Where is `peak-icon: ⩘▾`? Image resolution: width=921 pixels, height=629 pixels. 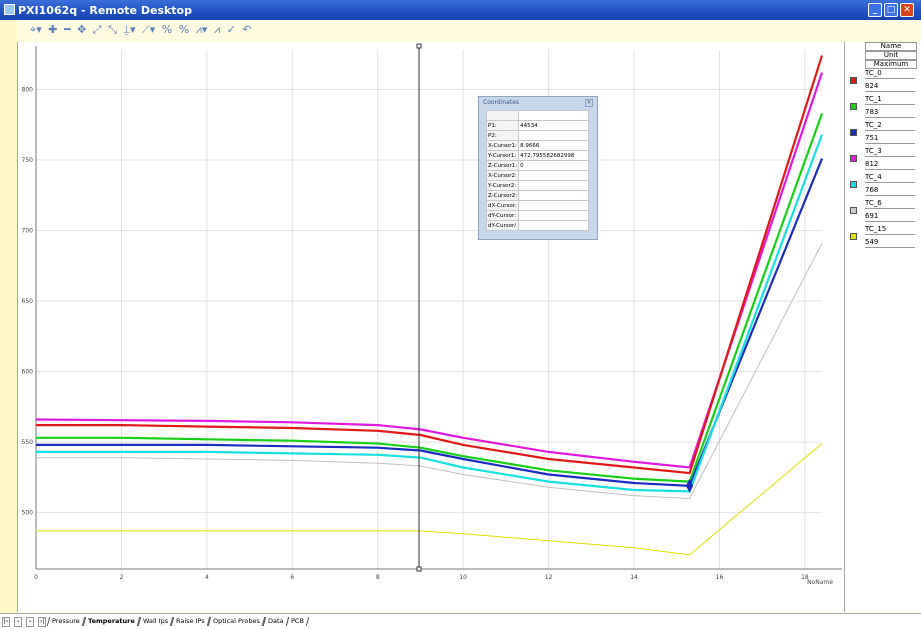
peak-icon: ⩘▾ is located at coordinates (201, 29).